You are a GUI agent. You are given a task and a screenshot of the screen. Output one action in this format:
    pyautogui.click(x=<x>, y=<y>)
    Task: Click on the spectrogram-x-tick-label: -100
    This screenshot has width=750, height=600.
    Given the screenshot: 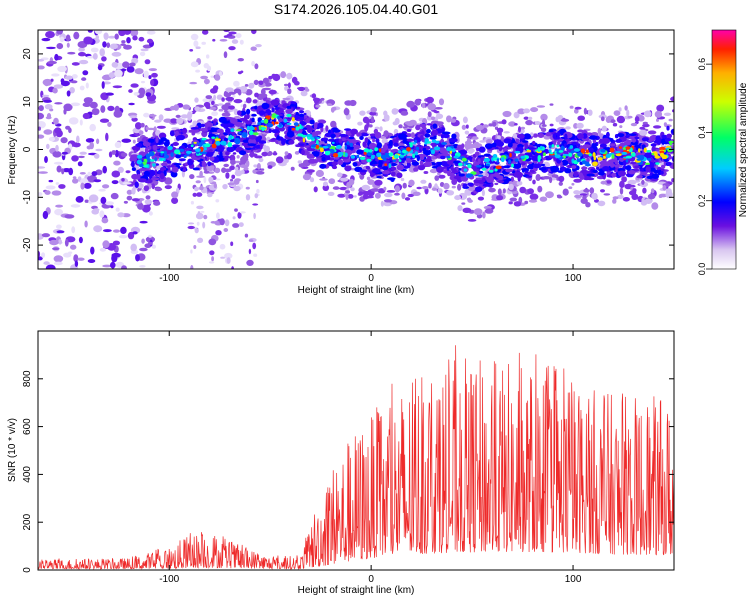 What is the action you would take?
    pyautogui.click(x=169, y=278)
    